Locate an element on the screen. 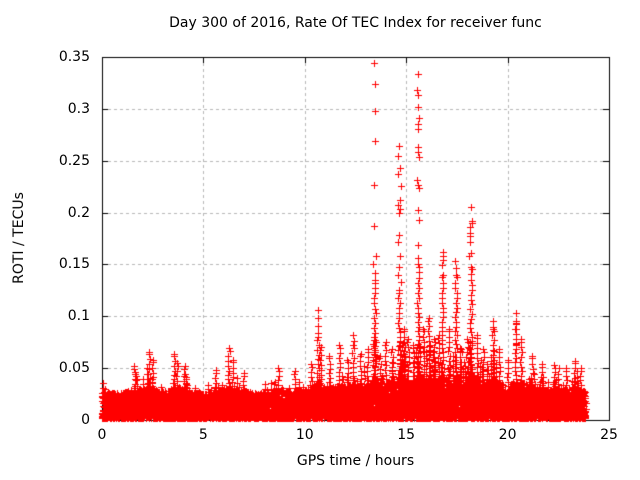 Image resolution: width=640 pixels, height=480 pixels. y-tick-label: 0 is located at coordinates (85, 420).